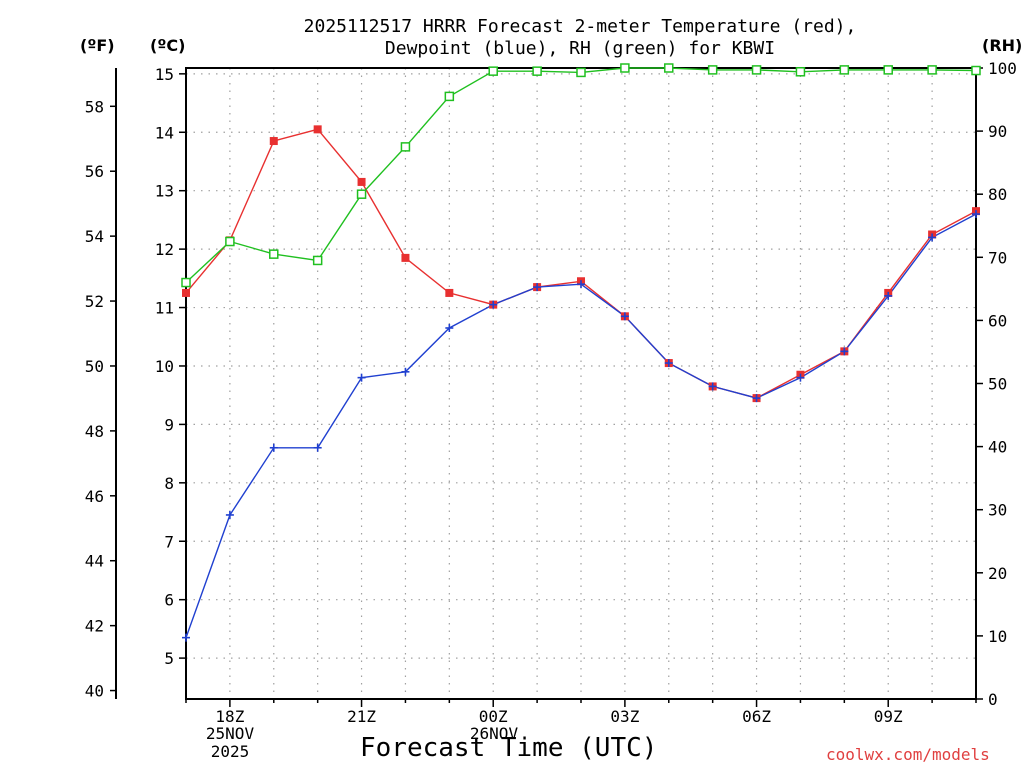 The width and height of the screenshot is (1024, 768). What do you see at coordinates (164, 249) in the screenshot?
I see `celsius-tick-label: 12` at bounding box center [164, 249].